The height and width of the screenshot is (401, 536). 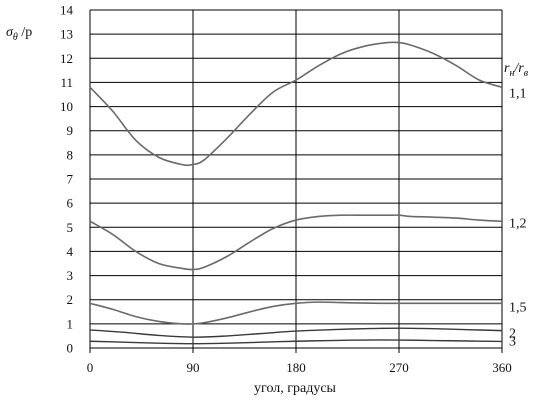 What do you see at coordinates (518, 307) in the screenshot?
I see `series-label: 1,5` at bounding box center [518, 307].